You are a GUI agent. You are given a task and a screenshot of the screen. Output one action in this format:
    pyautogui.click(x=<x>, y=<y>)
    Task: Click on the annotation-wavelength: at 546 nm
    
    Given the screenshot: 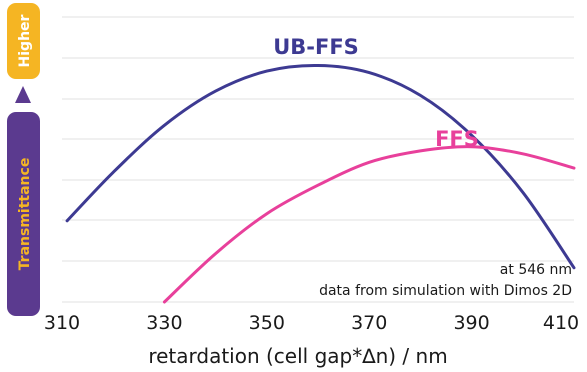 What is the action you would take?
    pyautogui.click(x=536, y=270)
    